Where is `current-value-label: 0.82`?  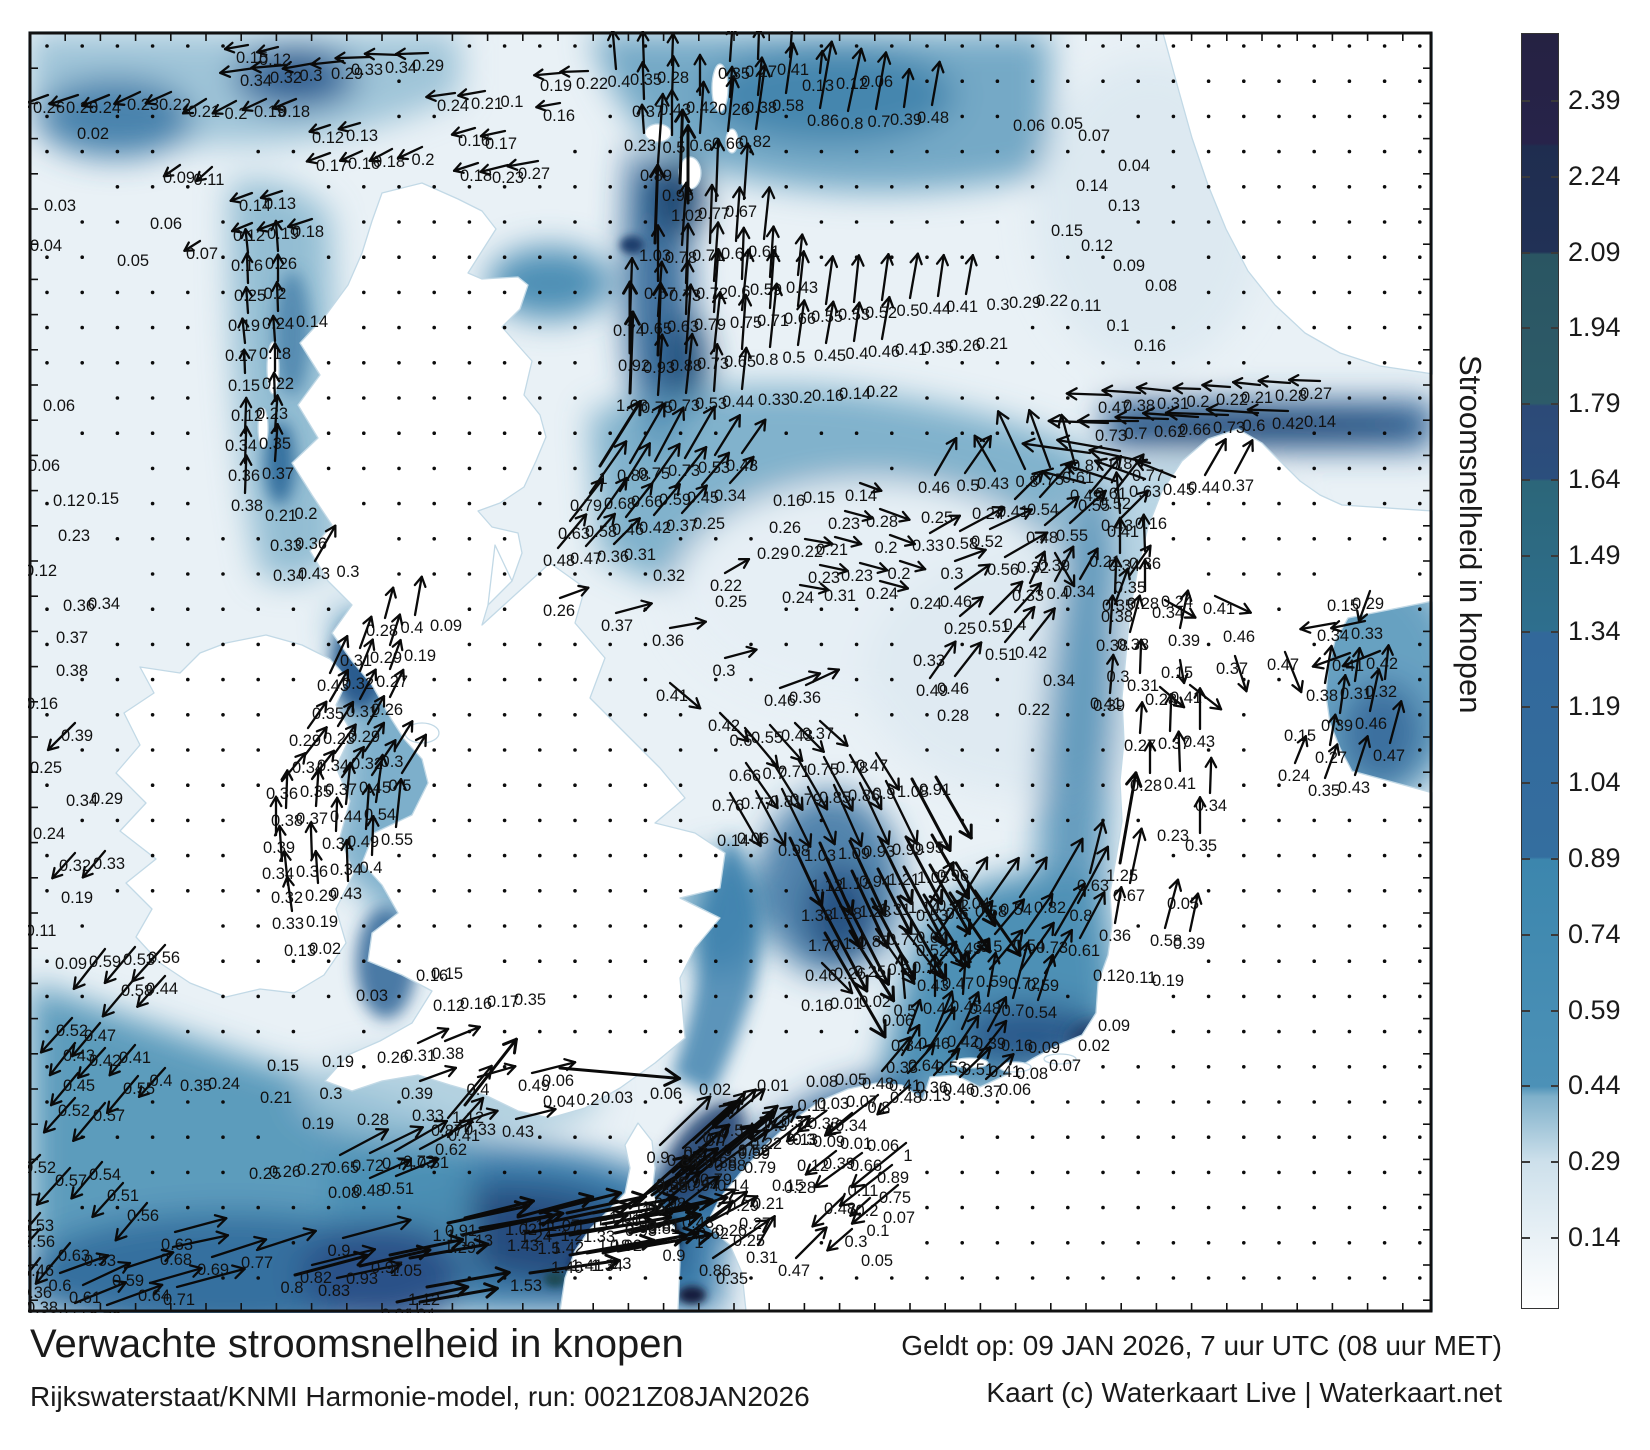 current-value-label: 0.82 is located at coordinates (316, 1278).